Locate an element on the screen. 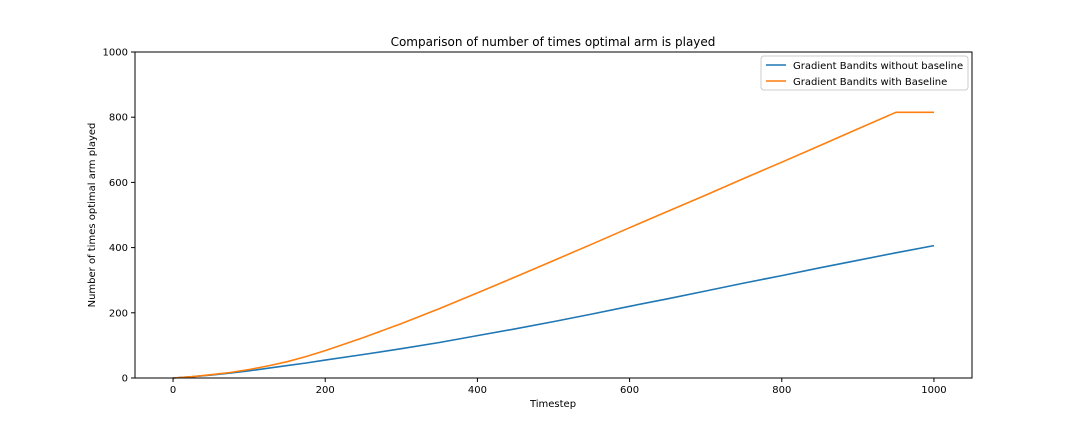 This screenshot has width=1080, height=432. x-tick-label: 400 is located at coordinates (477, 390).